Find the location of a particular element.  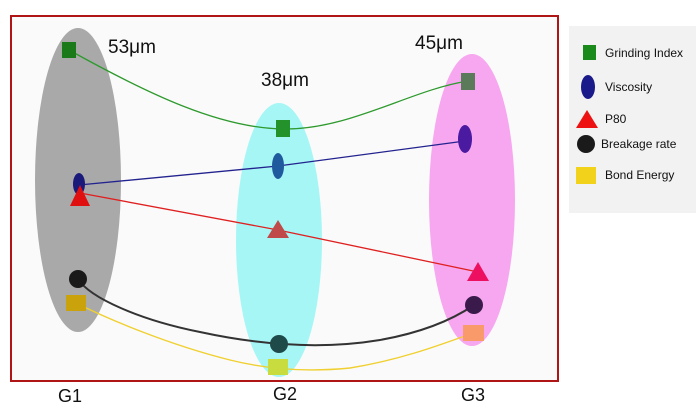

marker-viscosity-g3 is located at coordinates (465, 139).